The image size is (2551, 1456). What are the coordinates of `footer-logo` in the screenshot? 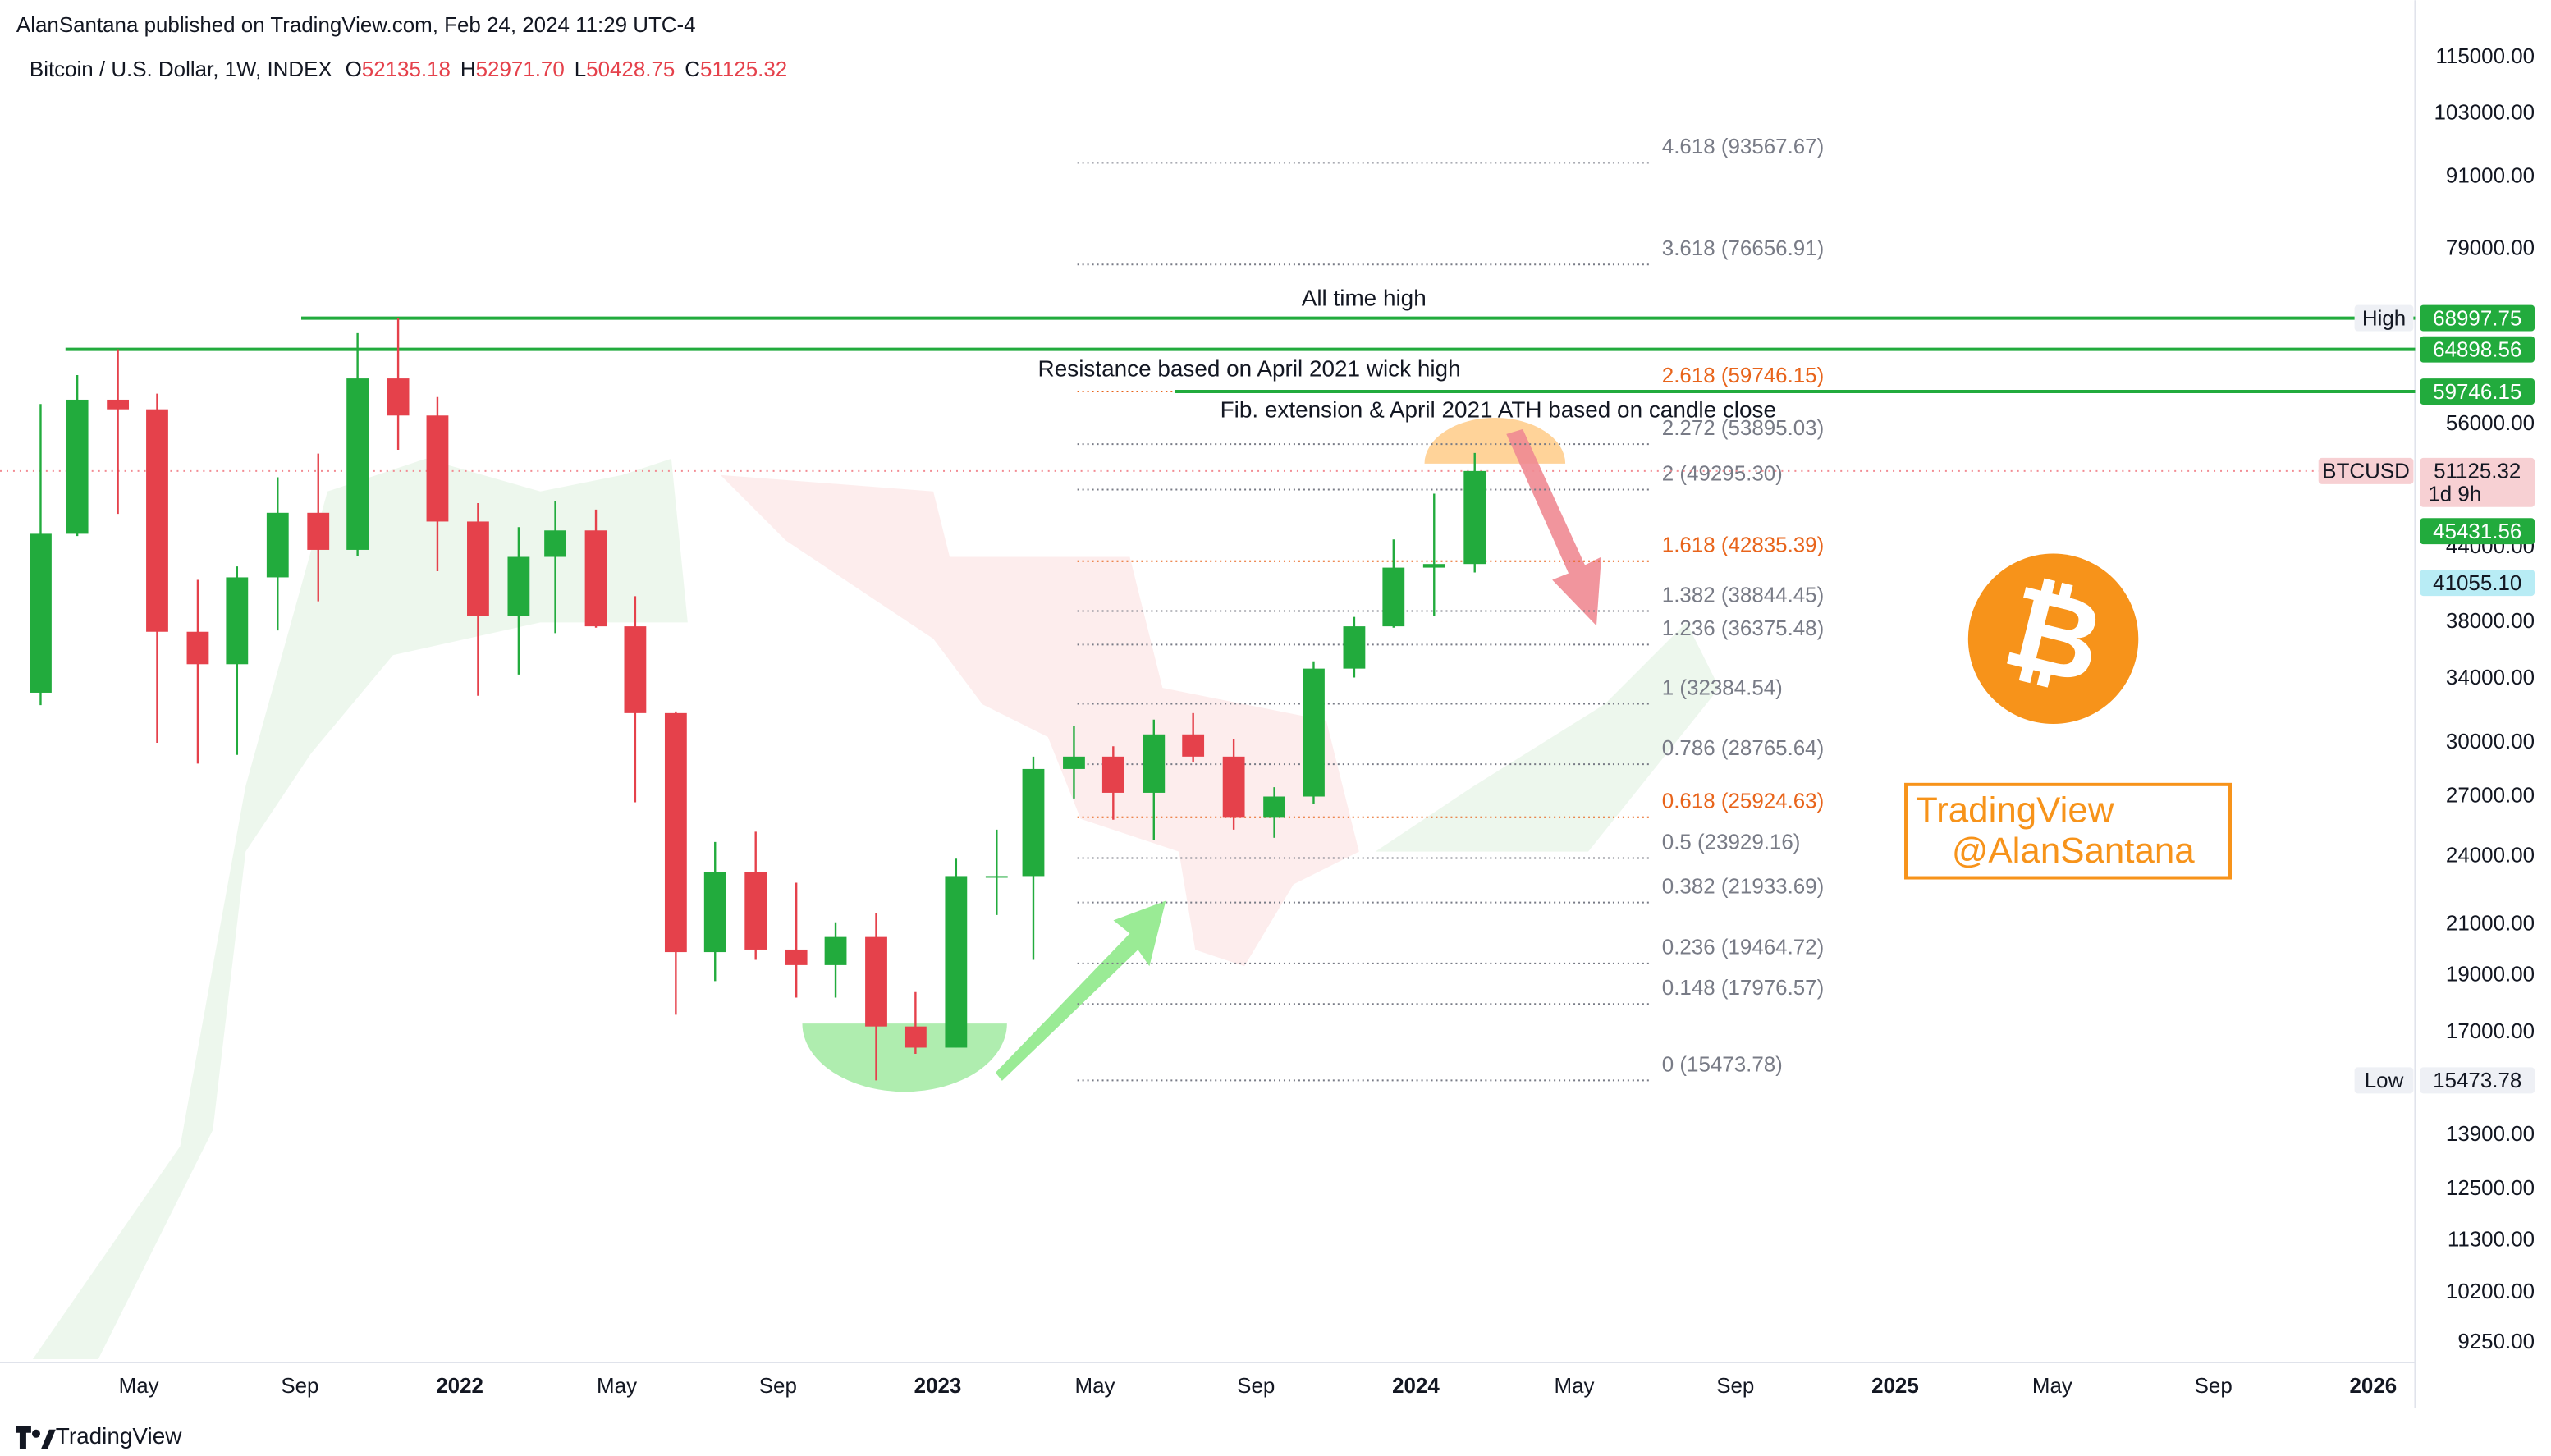 It's located at (36, 1437).